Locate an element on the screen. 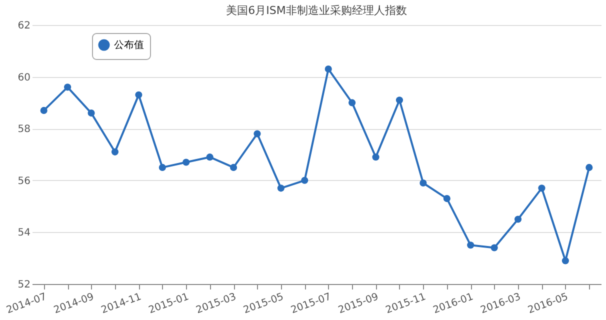  y-tick-label: 62 is located at coordinates (24, 26).